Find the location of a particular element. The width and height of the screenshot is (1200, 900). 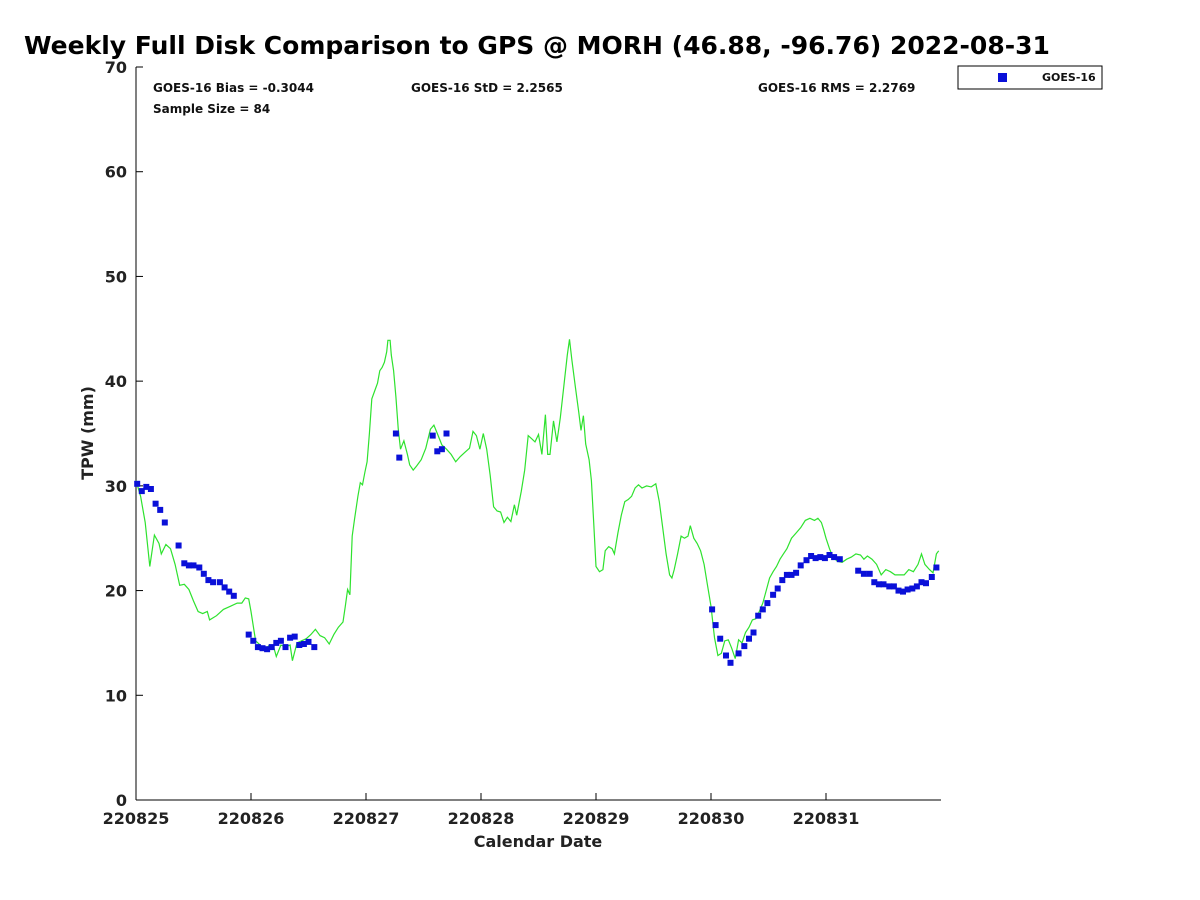

y-tick-label: 30 is located at coordinates (116, 486).